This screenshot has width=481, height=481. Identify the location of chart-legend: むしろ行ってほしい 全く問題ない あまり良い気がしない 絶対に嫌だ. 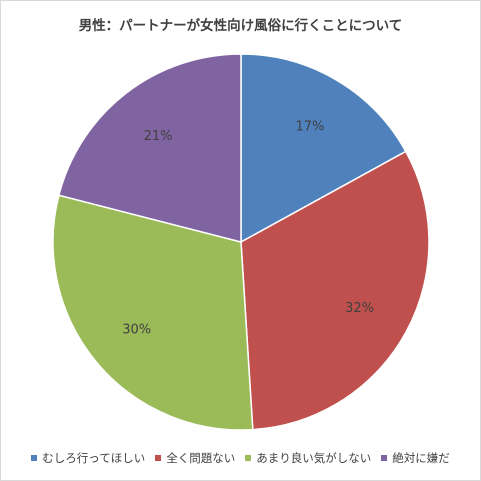
(240, 458).